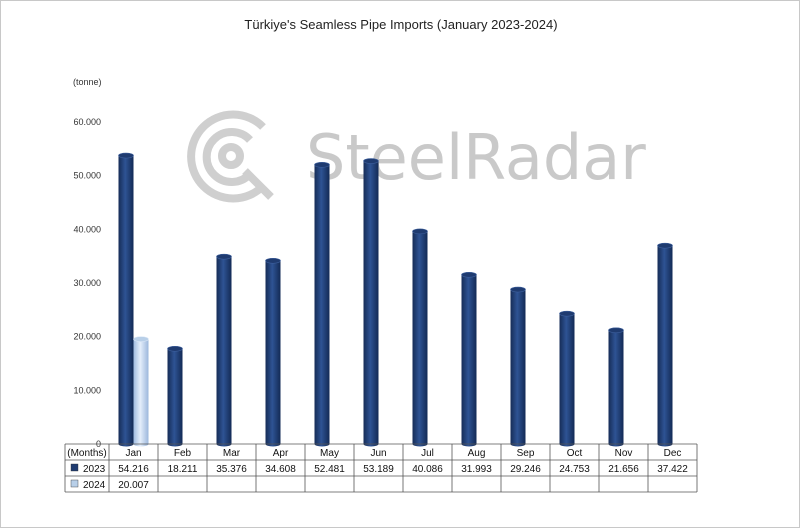 This screenshot has height=529, width=800. I want to click on bar-2023-mar, so click(224, 350).